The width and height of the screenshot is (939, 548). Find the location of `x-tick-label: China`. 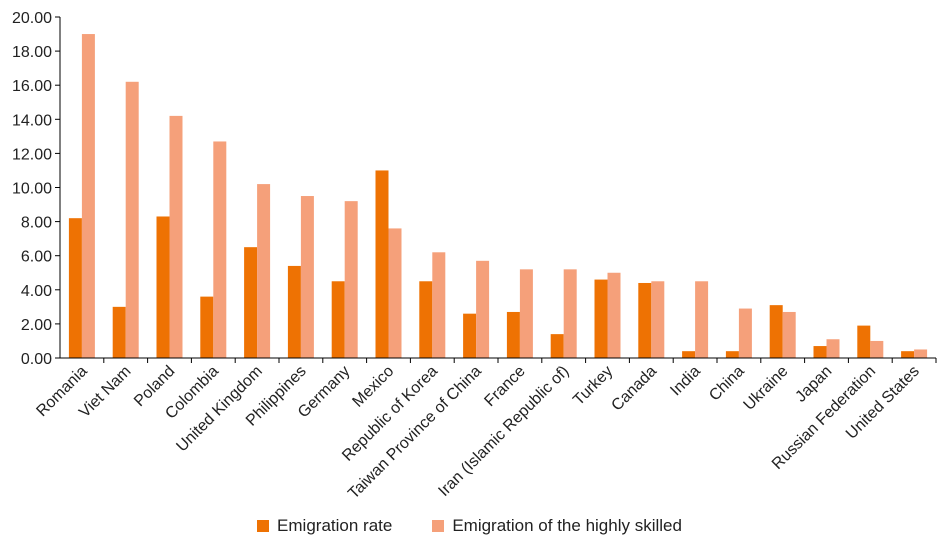

x-tick-label: China is located at coordinates (727, 384).